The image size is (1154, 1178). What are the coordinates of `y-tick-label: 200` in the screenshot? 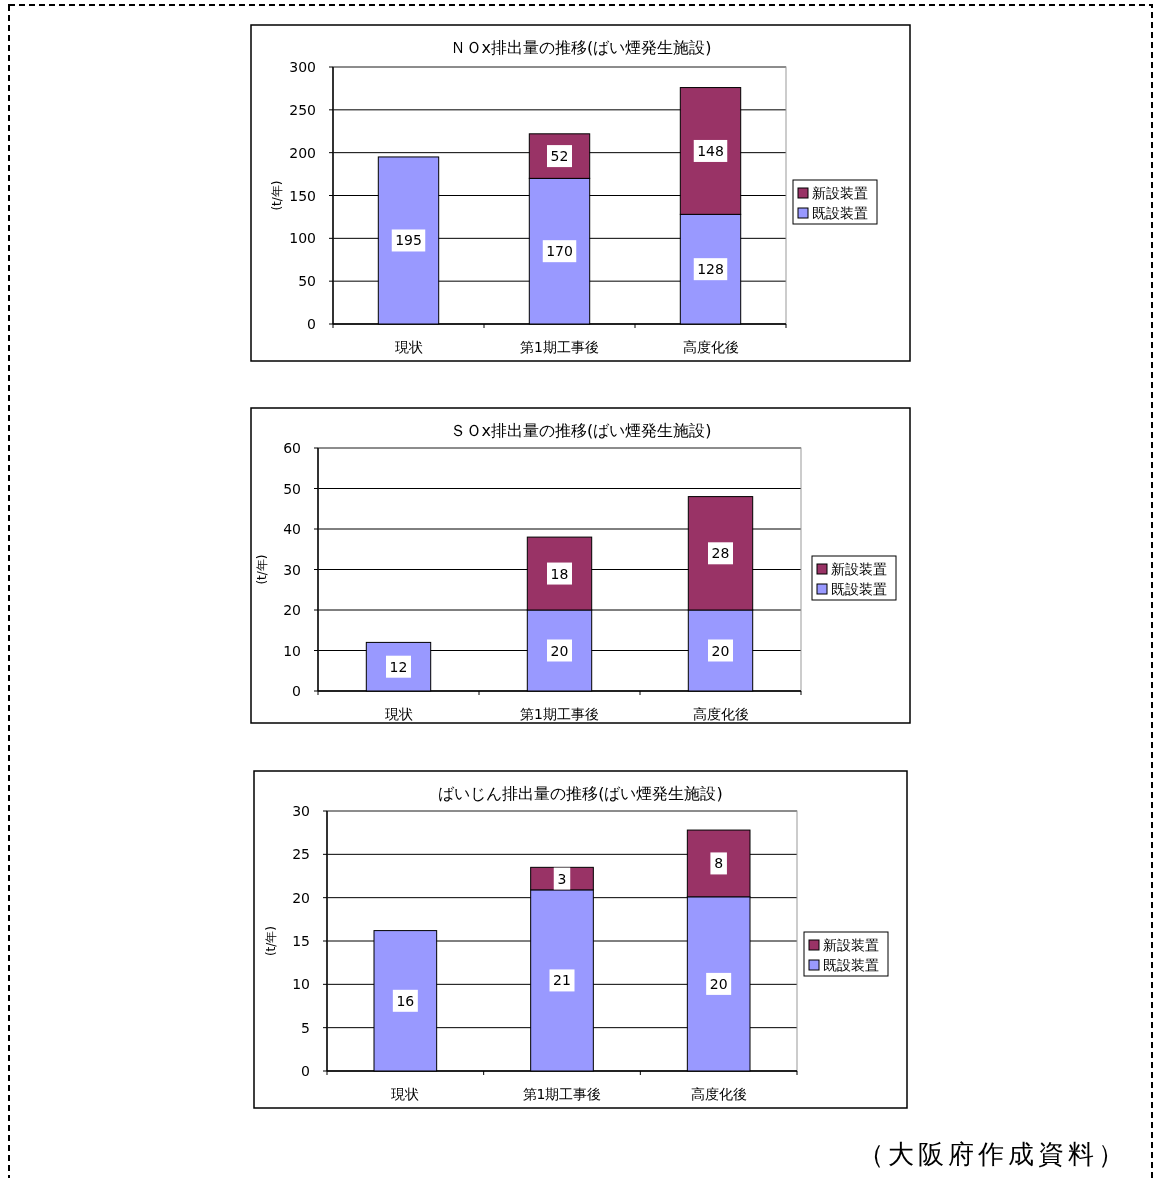 It's located at (302, 152).